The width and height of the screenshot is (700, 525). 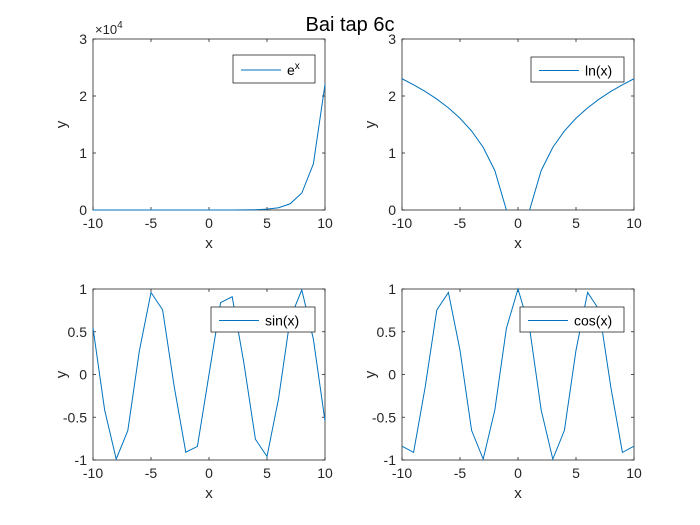 What do you see at coordinates (291, 70) in the screenshot?
I see `legend-label-base: e` at bounding box center [291, 70].